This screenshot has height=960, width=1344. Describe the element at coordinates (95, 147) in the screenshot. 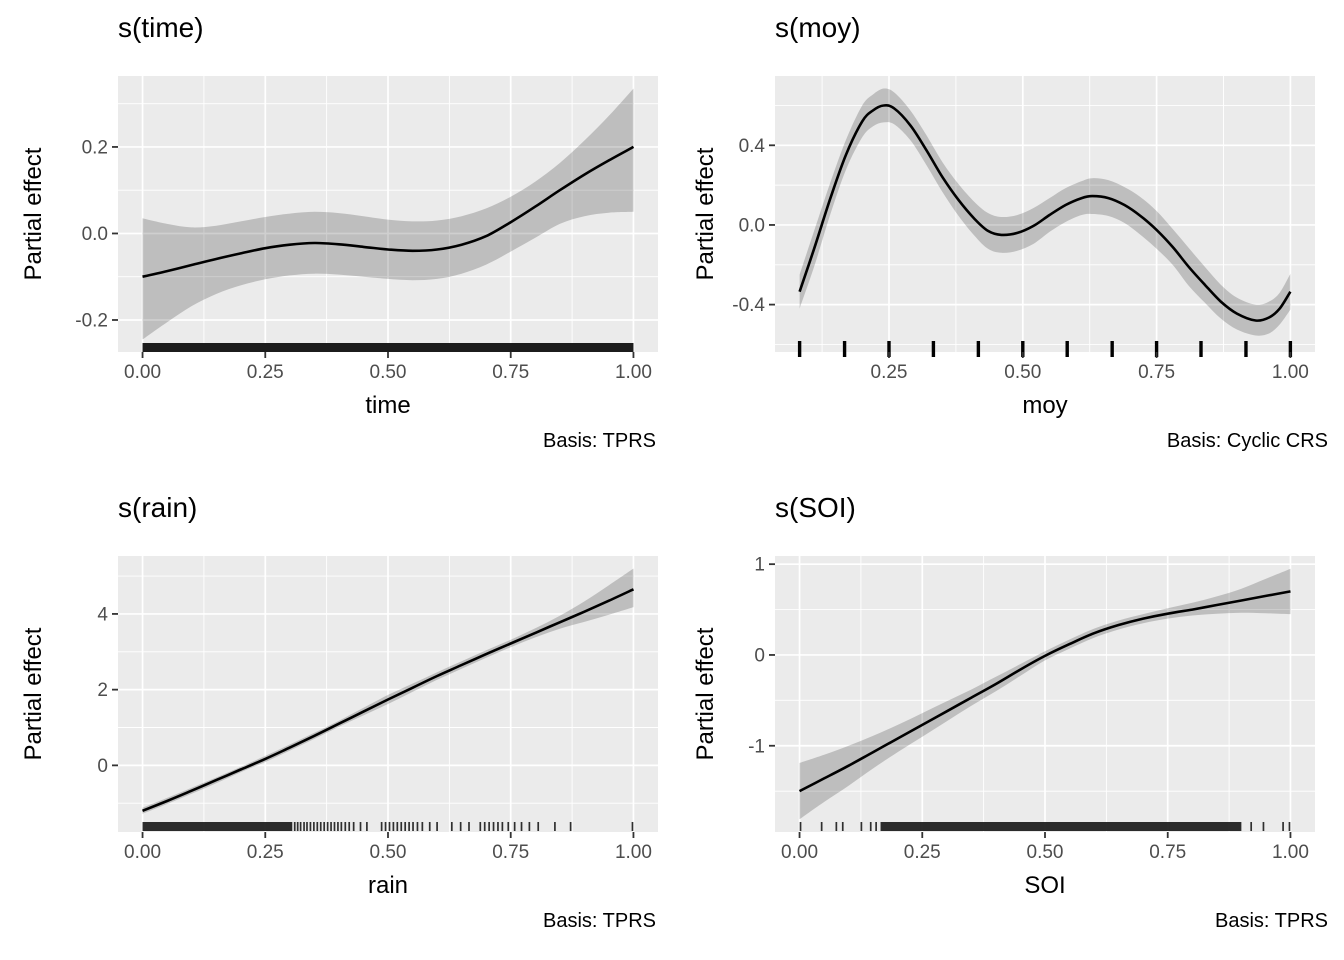

I see `y-tick-label: 0.2` at that location.